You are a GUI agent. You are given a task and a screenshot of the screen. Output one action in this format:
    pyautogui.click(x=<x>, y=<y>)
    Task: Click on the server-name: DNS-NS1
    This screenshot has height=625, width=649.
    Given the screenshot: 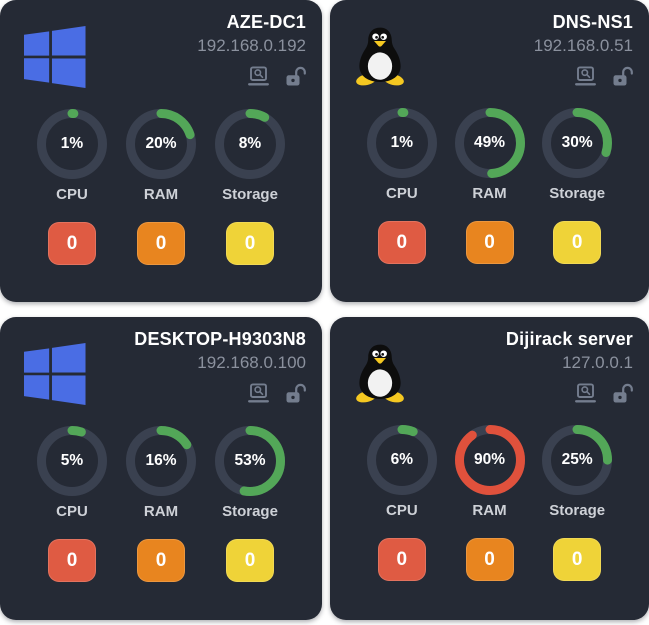 What is the action you would take?
    pyautogui.click(x=592, y=22)
    